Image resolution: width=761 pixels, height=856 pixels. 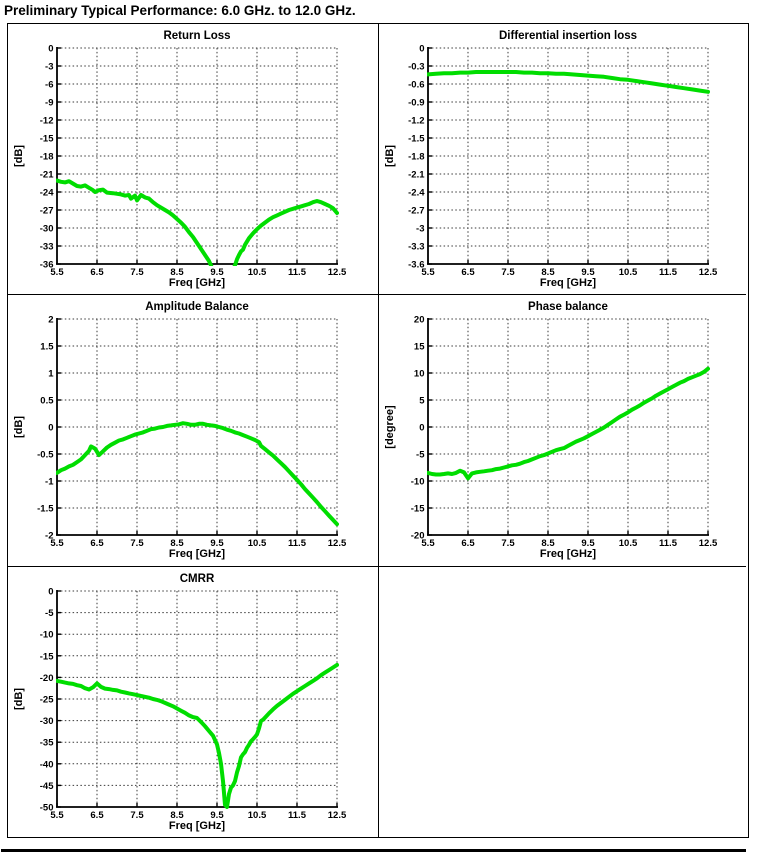 I want to click on chart-title: Differential insertion loss, so click(x=568, y=36).